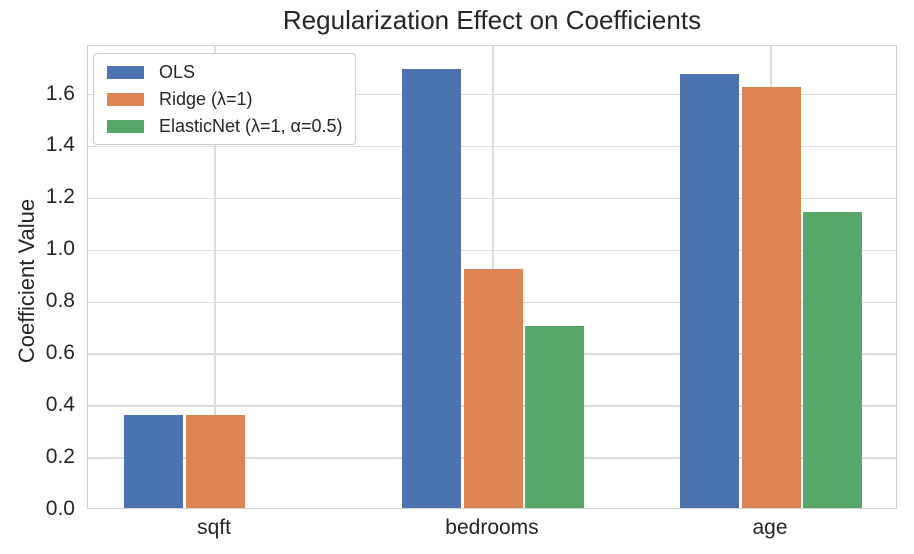 This screenshot has height=554, width=914. I want to click on y-tick-label: 0.0, so click(60, 508).